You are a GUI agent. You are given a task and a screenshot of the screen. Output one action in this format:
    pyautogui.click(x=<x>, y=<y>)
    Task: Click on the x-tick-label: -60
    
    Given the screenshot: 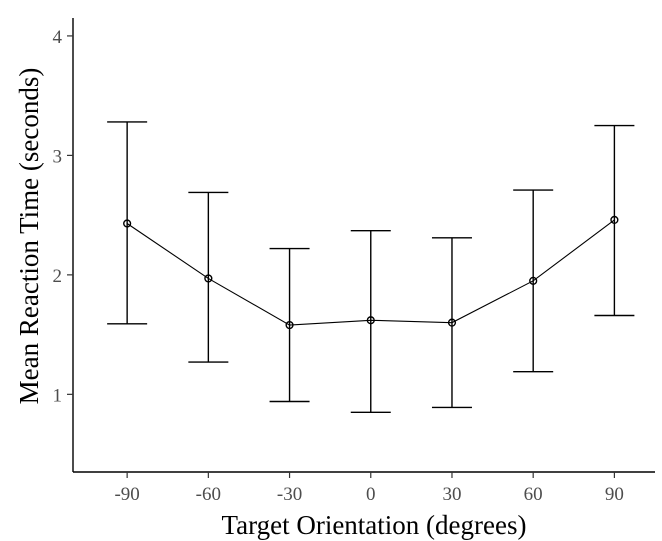 What is the action you would take?
    pyautogui.click(x=208, y=494)
    